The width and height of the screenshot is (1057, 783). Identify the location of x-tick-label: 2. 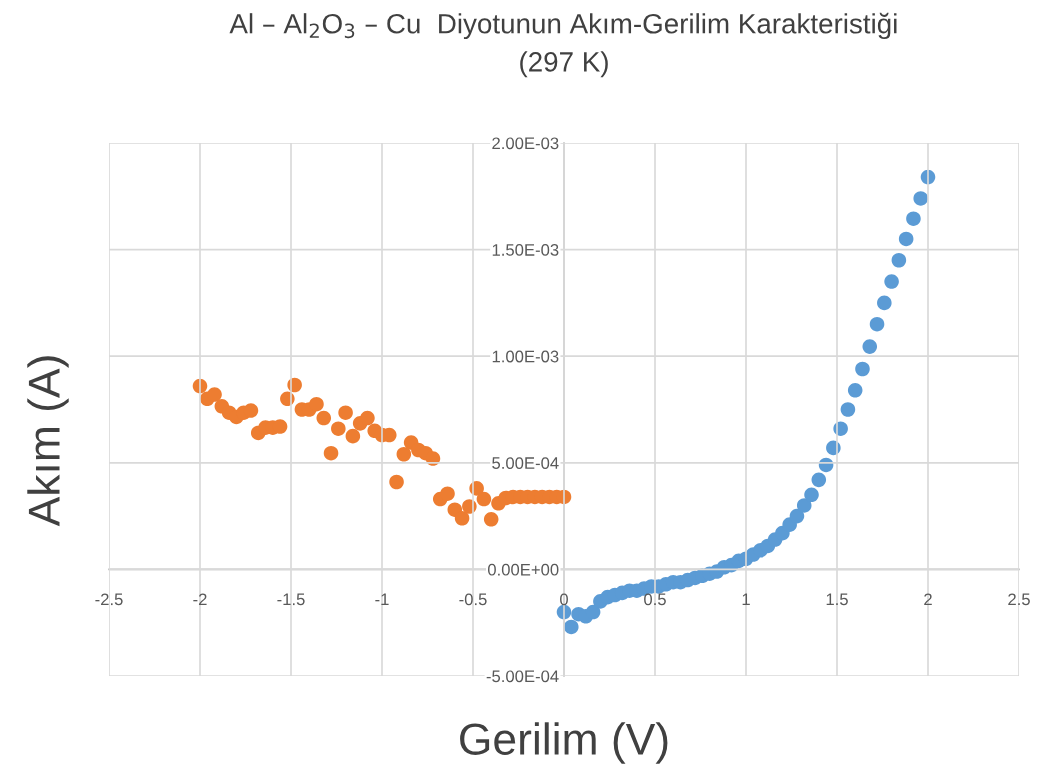
(928, 599).